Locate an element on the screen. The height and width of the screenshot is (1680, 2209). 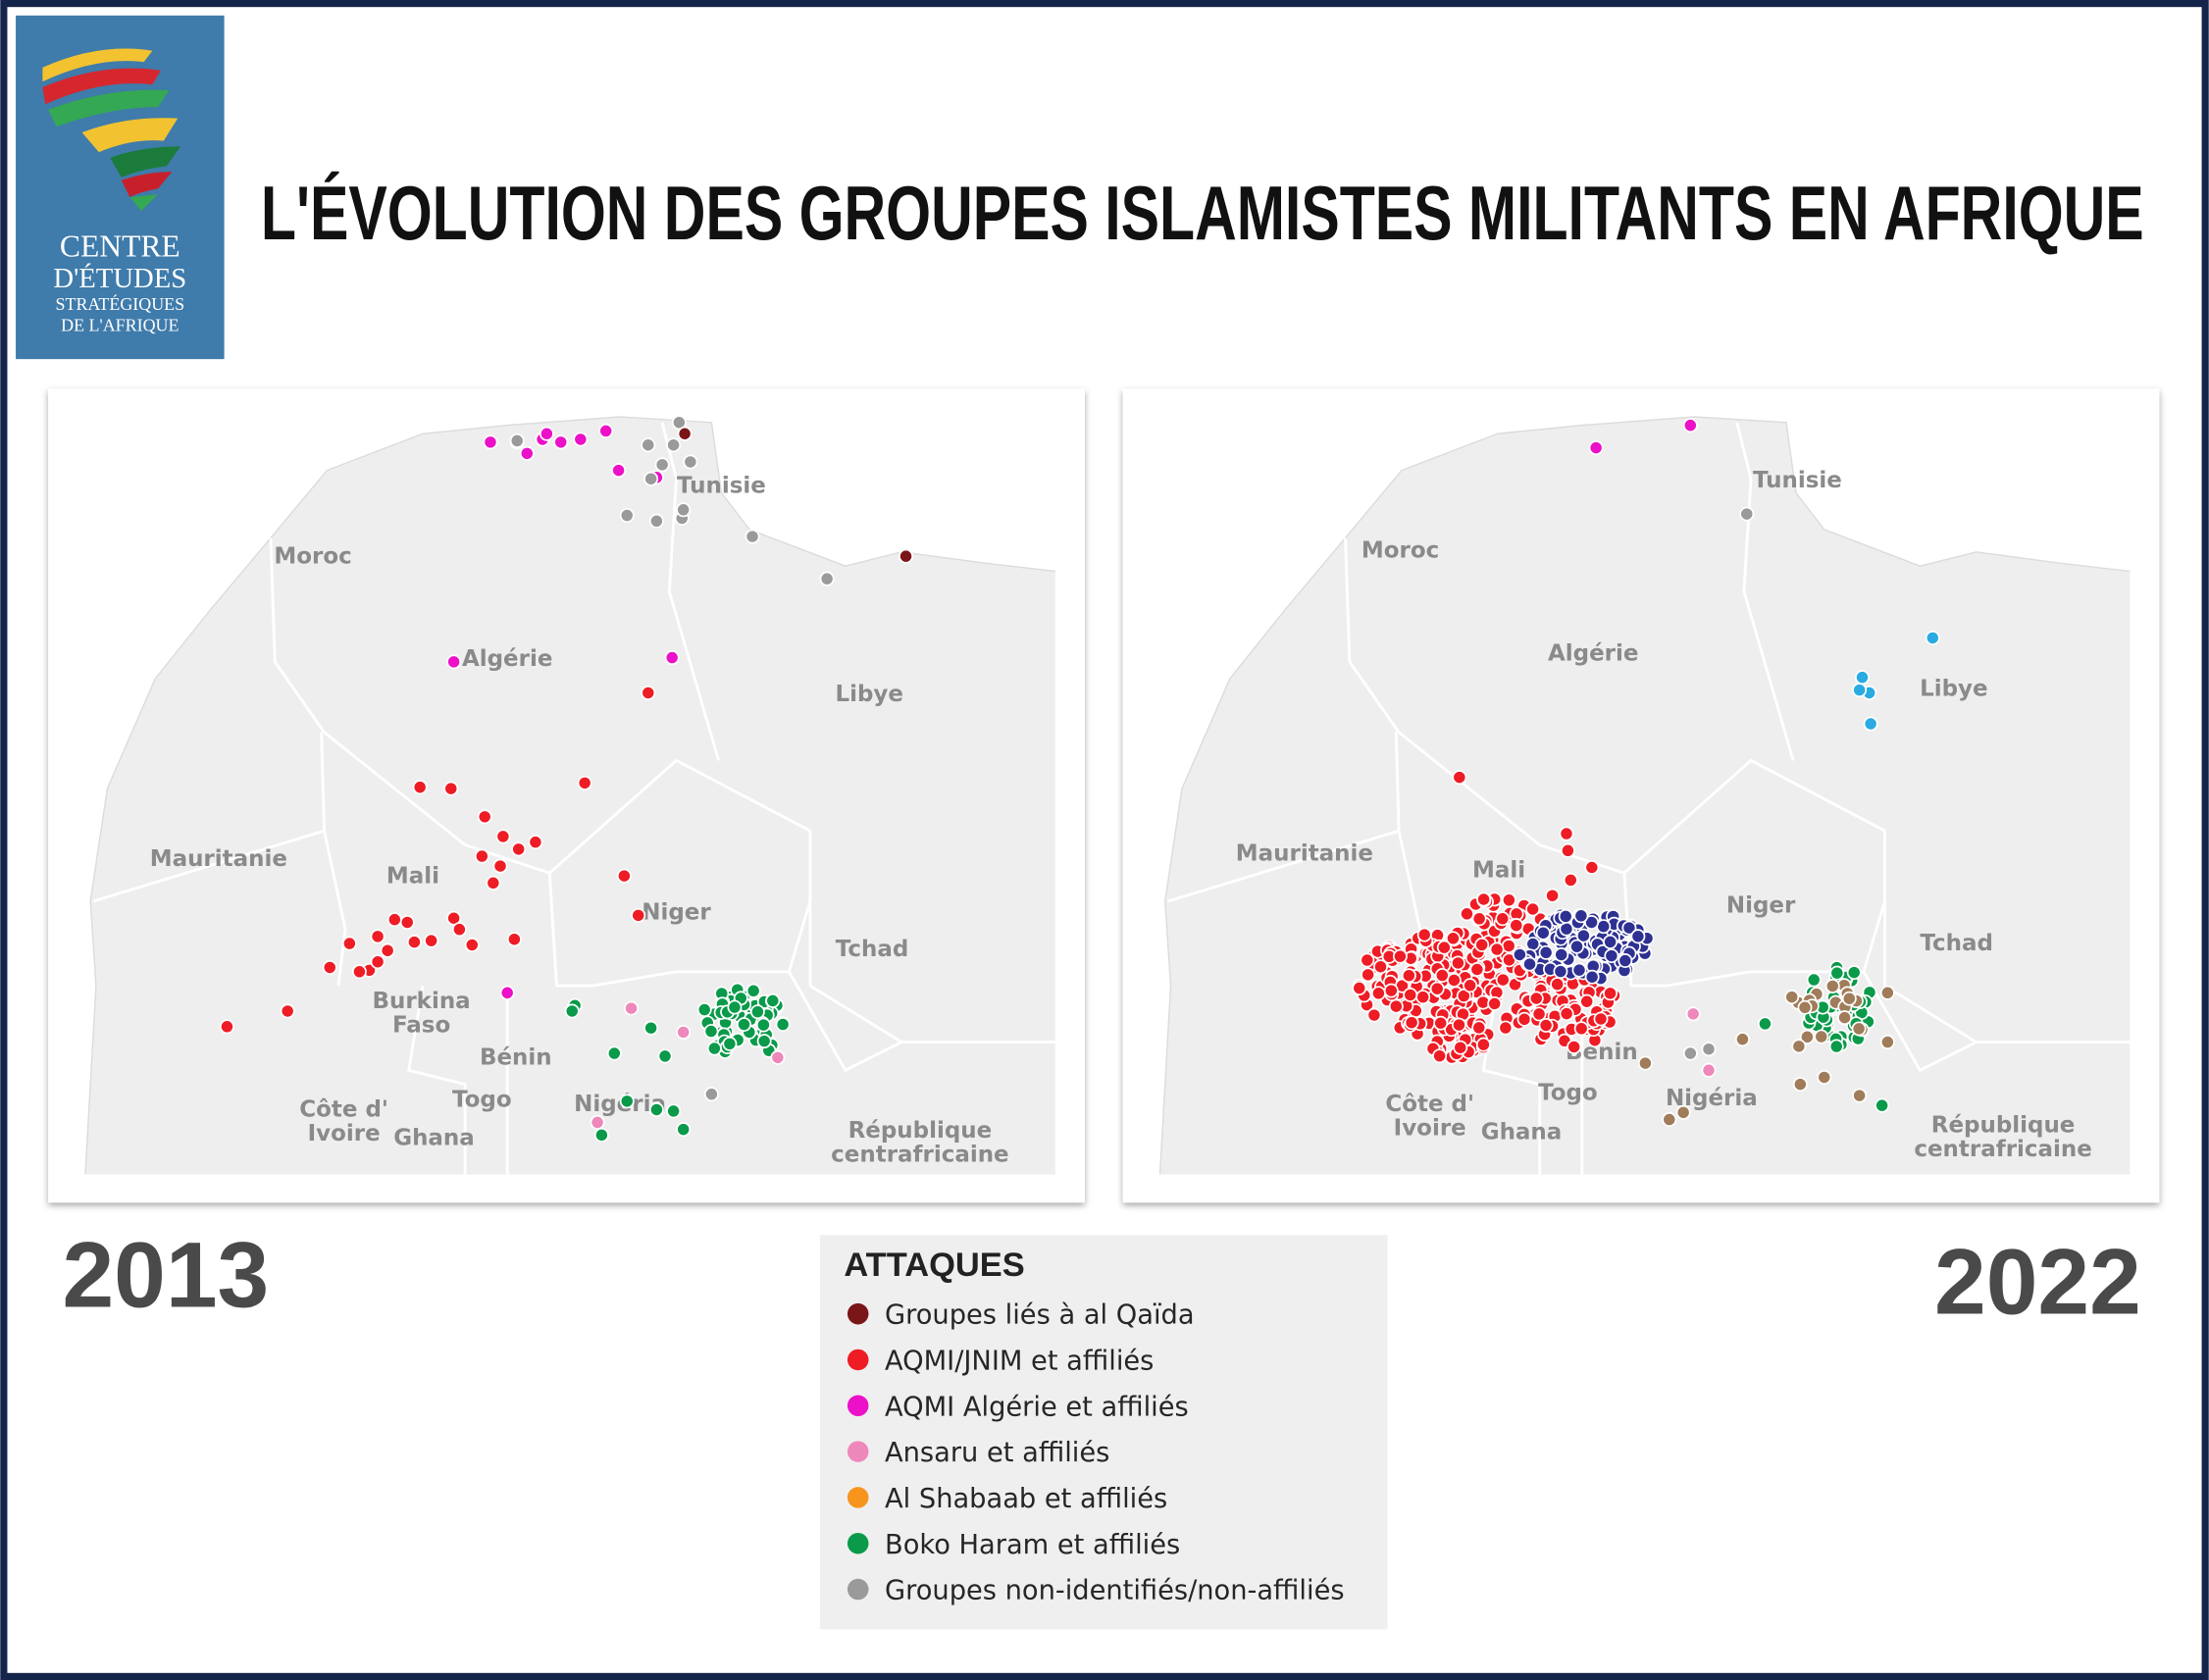
logo-text: STRATÉGIQUES is located at coordinates (121, 303).